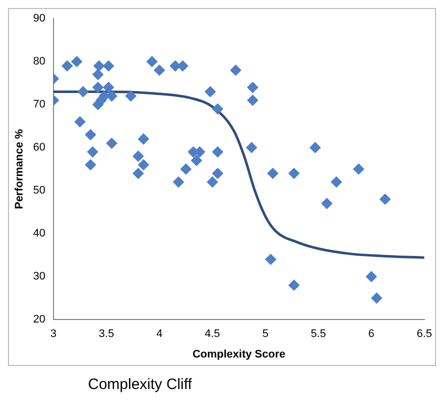 The width and height of the screenshot is (444, 405). I want to click on y-tick-label: 60, so click(39, 148).